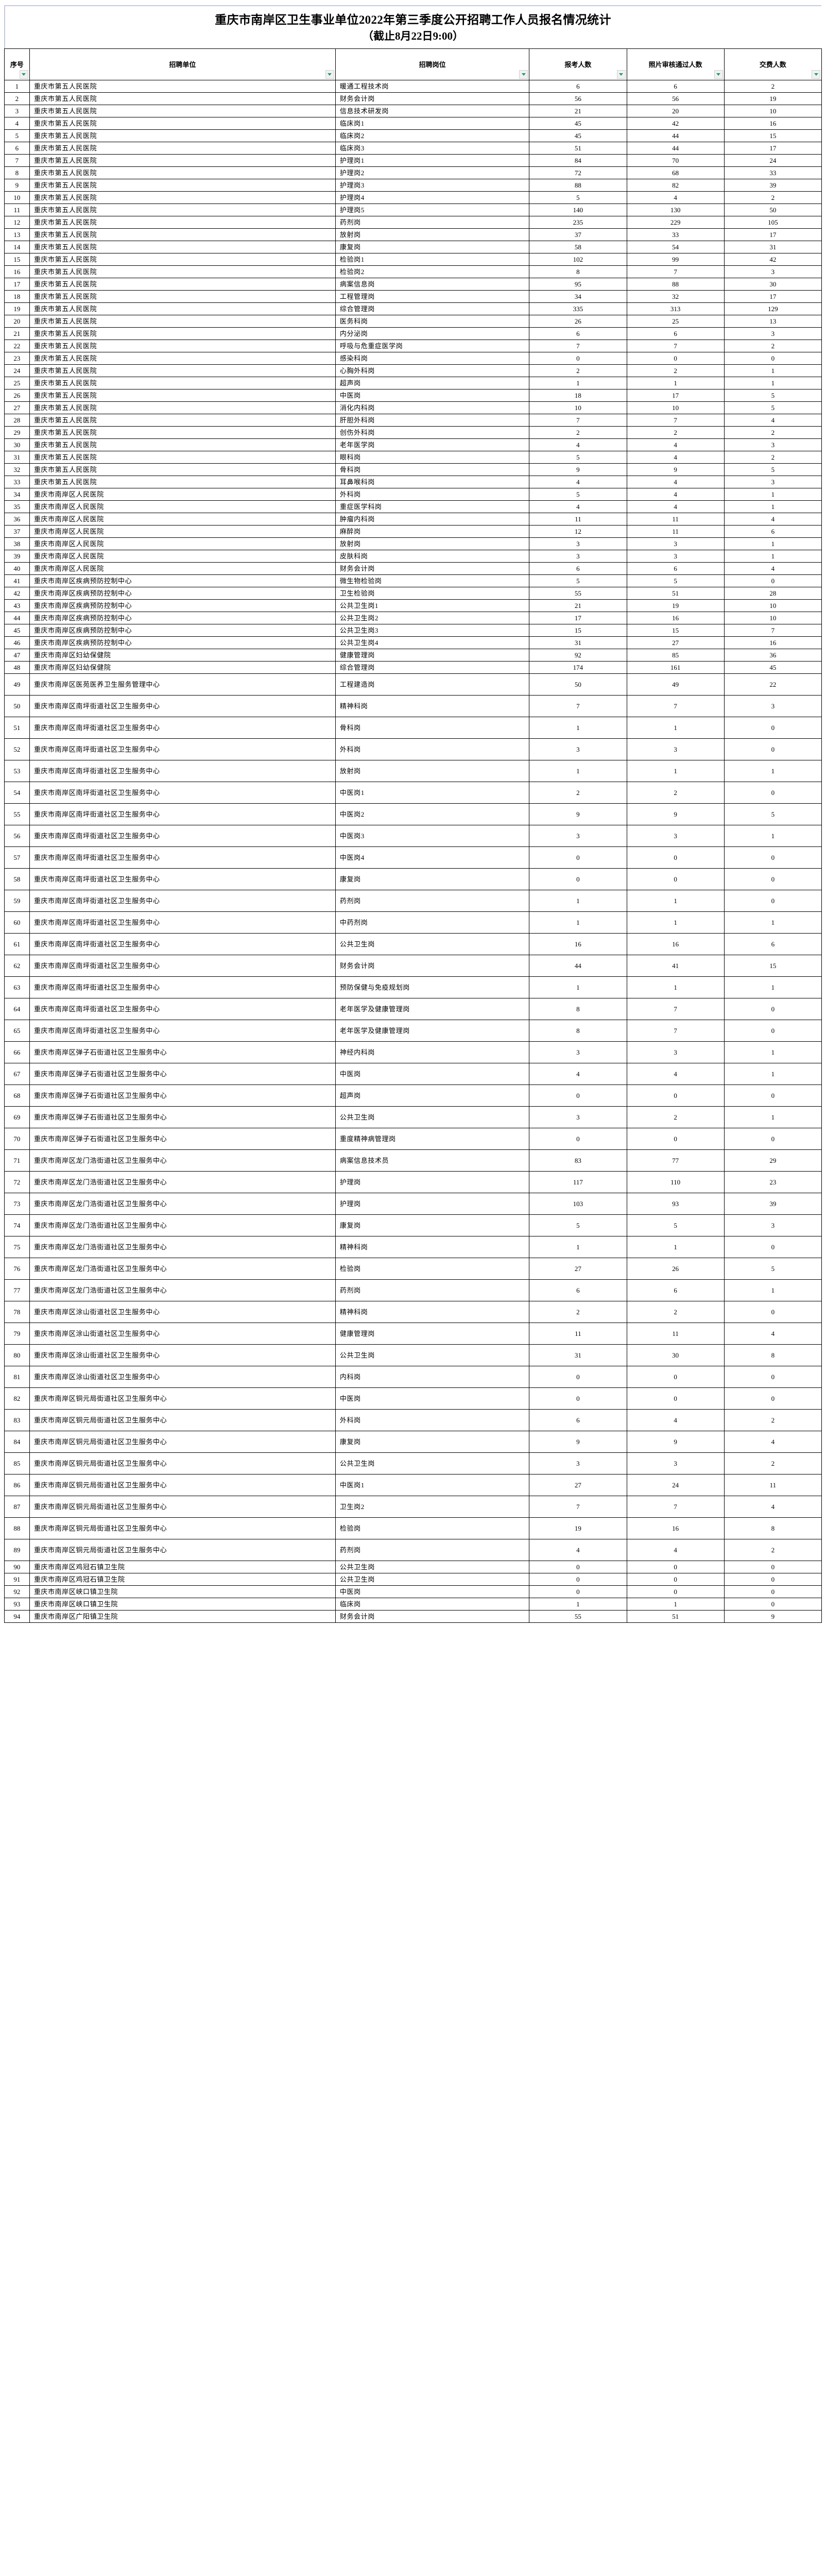 The image size is (826, 2576). Describe the element at coordinates (413, 749) in the screenshot. I see `table-row: 52 重庆市南岸区南坪街道社区卫生服务中心 外科岗 3 3 0` at that location.